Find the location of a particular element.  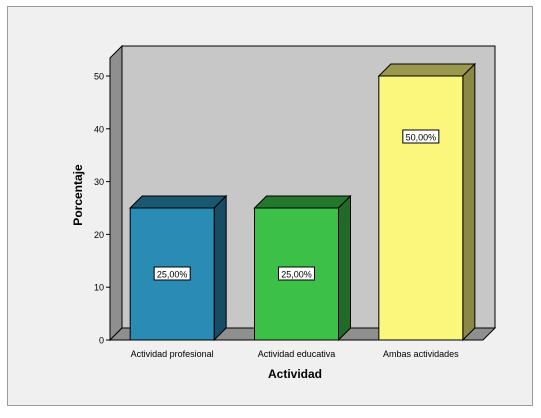

bar-data-label-text: 50,00% is located at coordinates (421, 138).